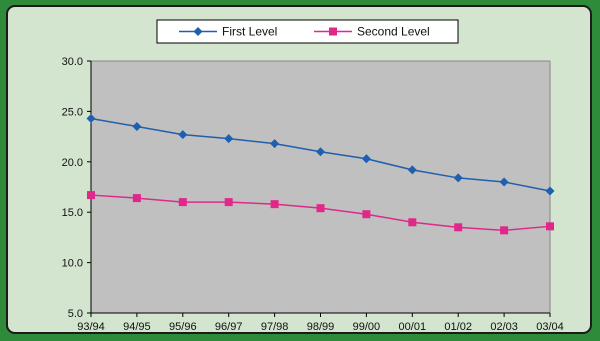  I want to click on x-tick-label: 93/94, so click(91, 327).